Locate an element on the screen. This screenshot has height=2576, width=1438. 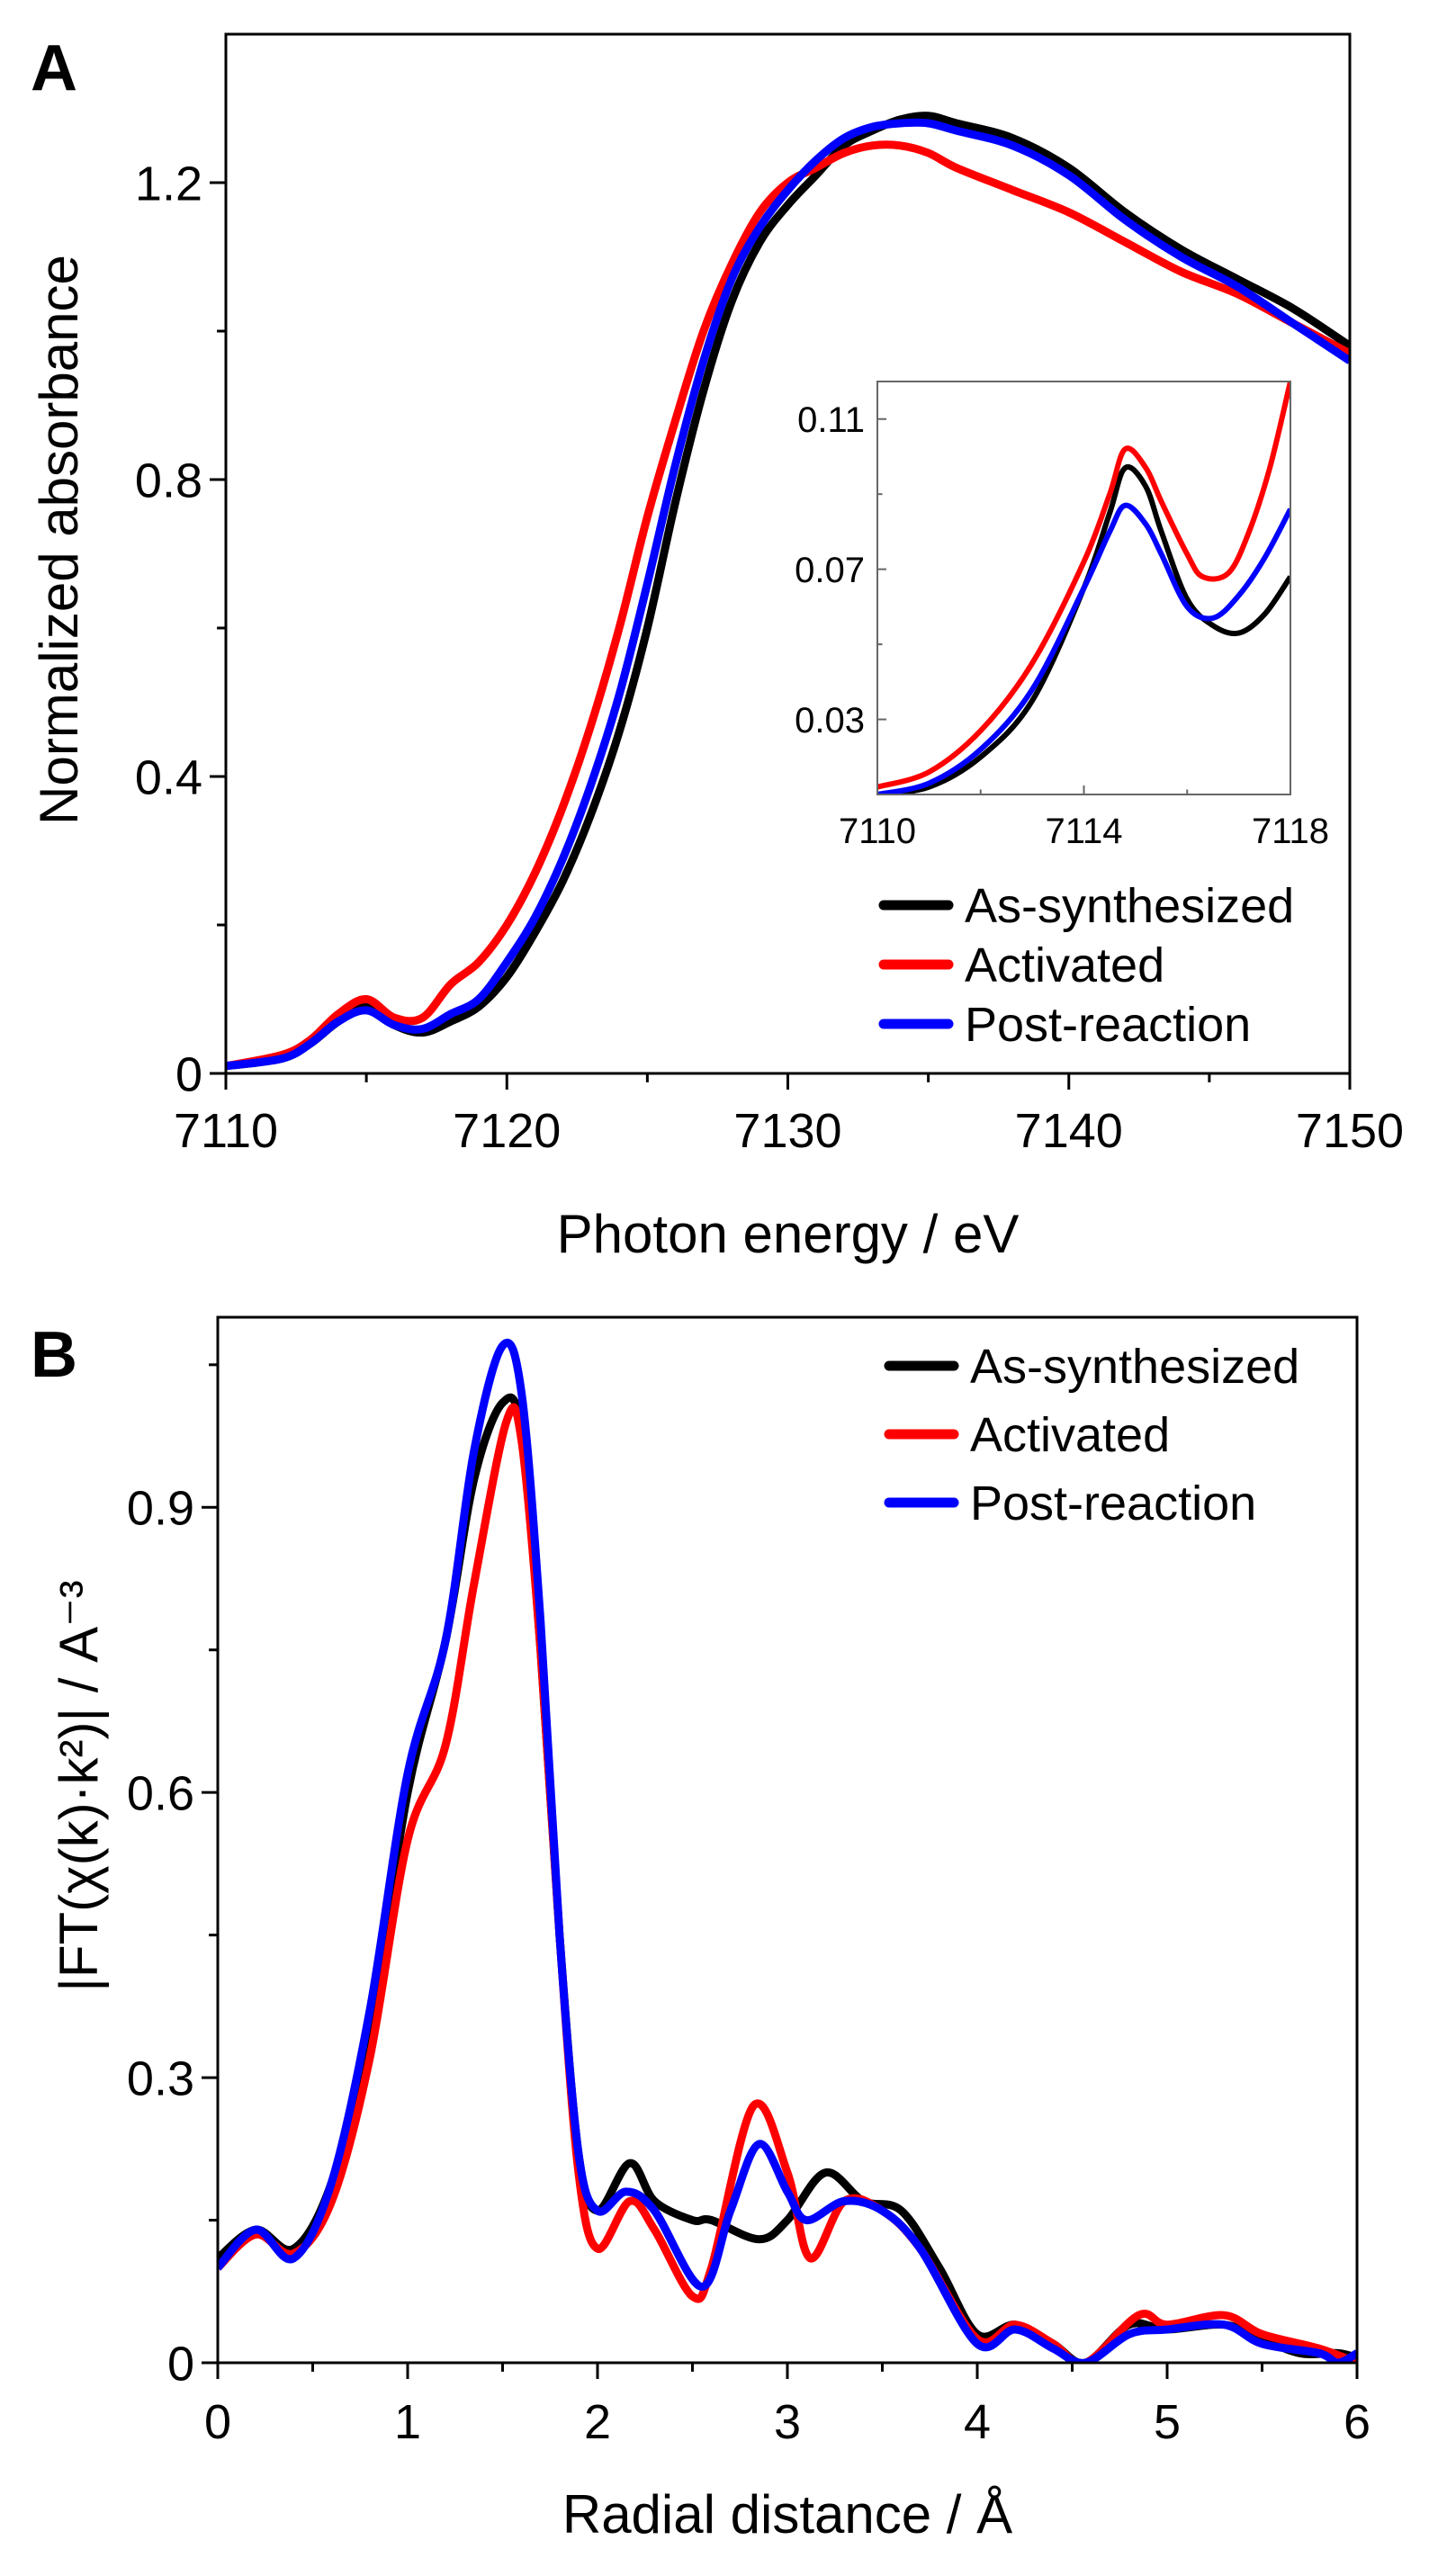
x-tick-label: 1 is located at coordinates (407, 2422).